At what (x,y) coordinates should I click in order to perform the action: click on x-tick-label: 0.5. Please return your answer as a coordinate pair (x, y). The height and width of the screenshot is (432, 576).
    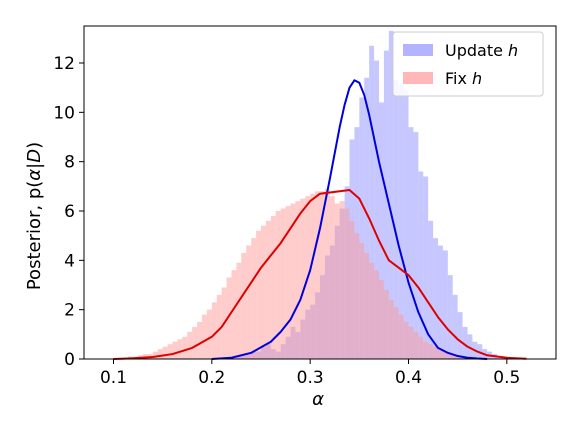
    Looking at the image, I should click on (506, 378).